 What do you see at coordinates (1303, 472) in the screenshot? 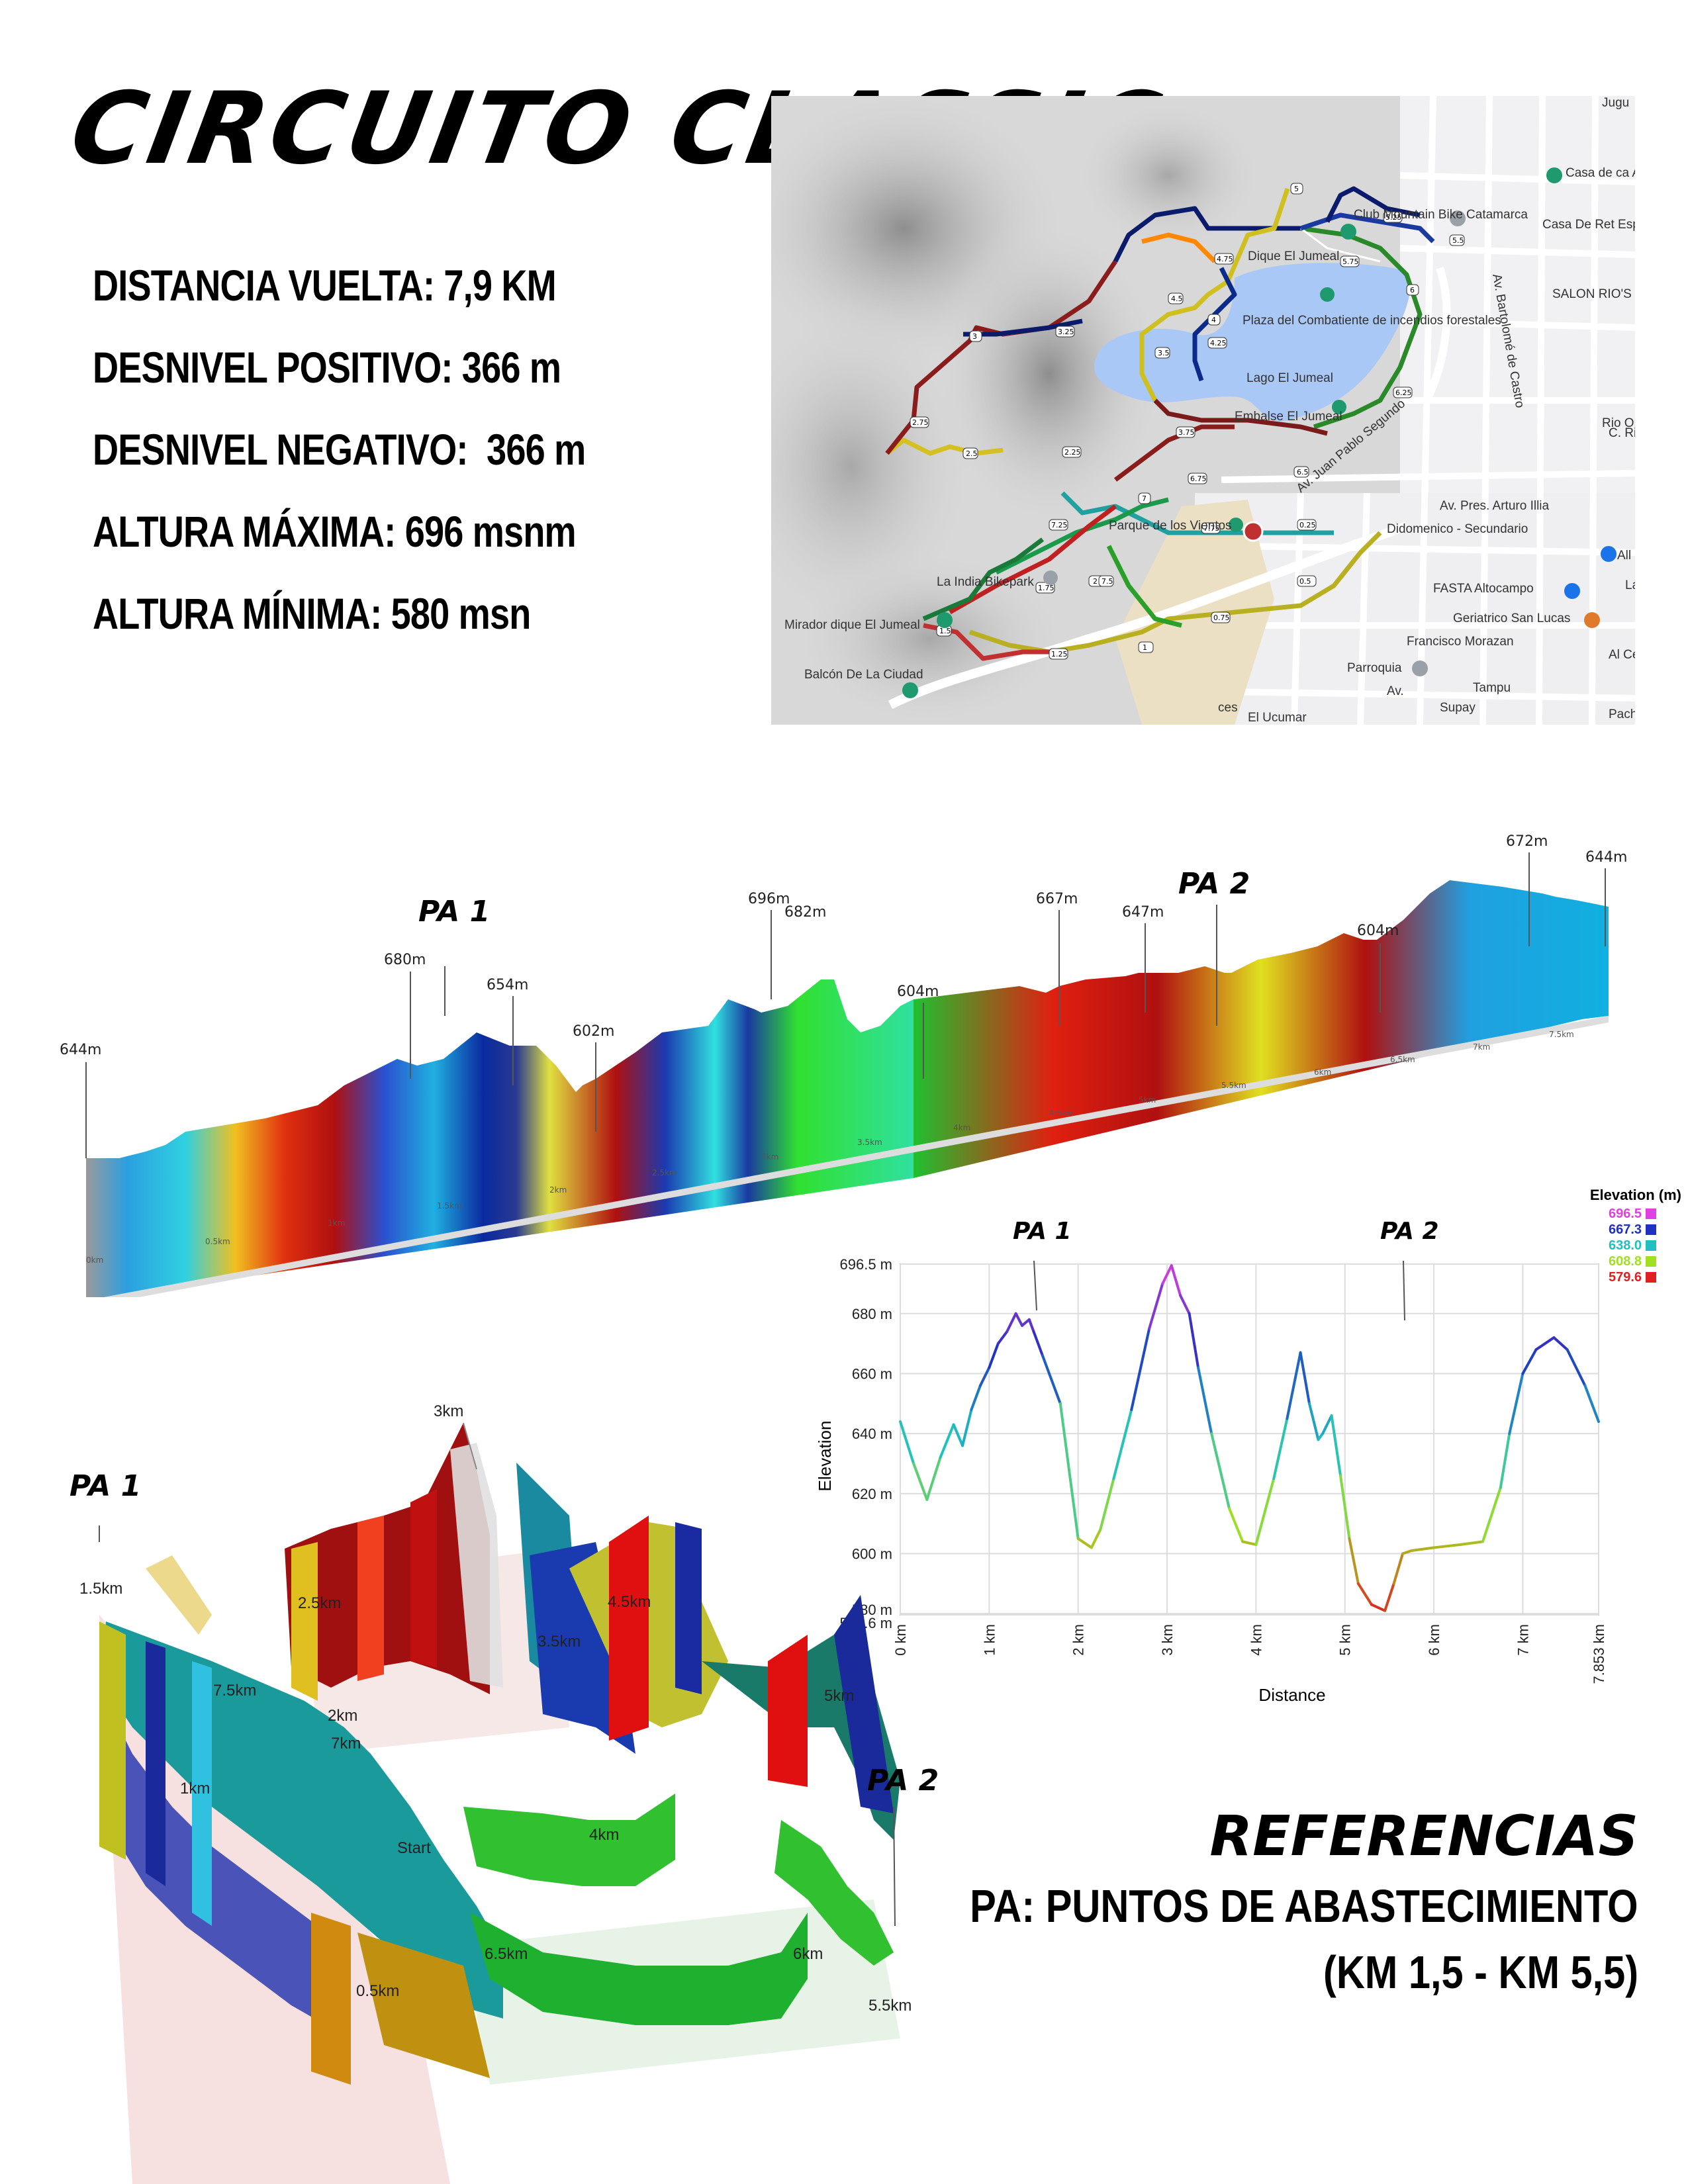
I see `svg-text: 6.5` at bounding box center [1303, 472].